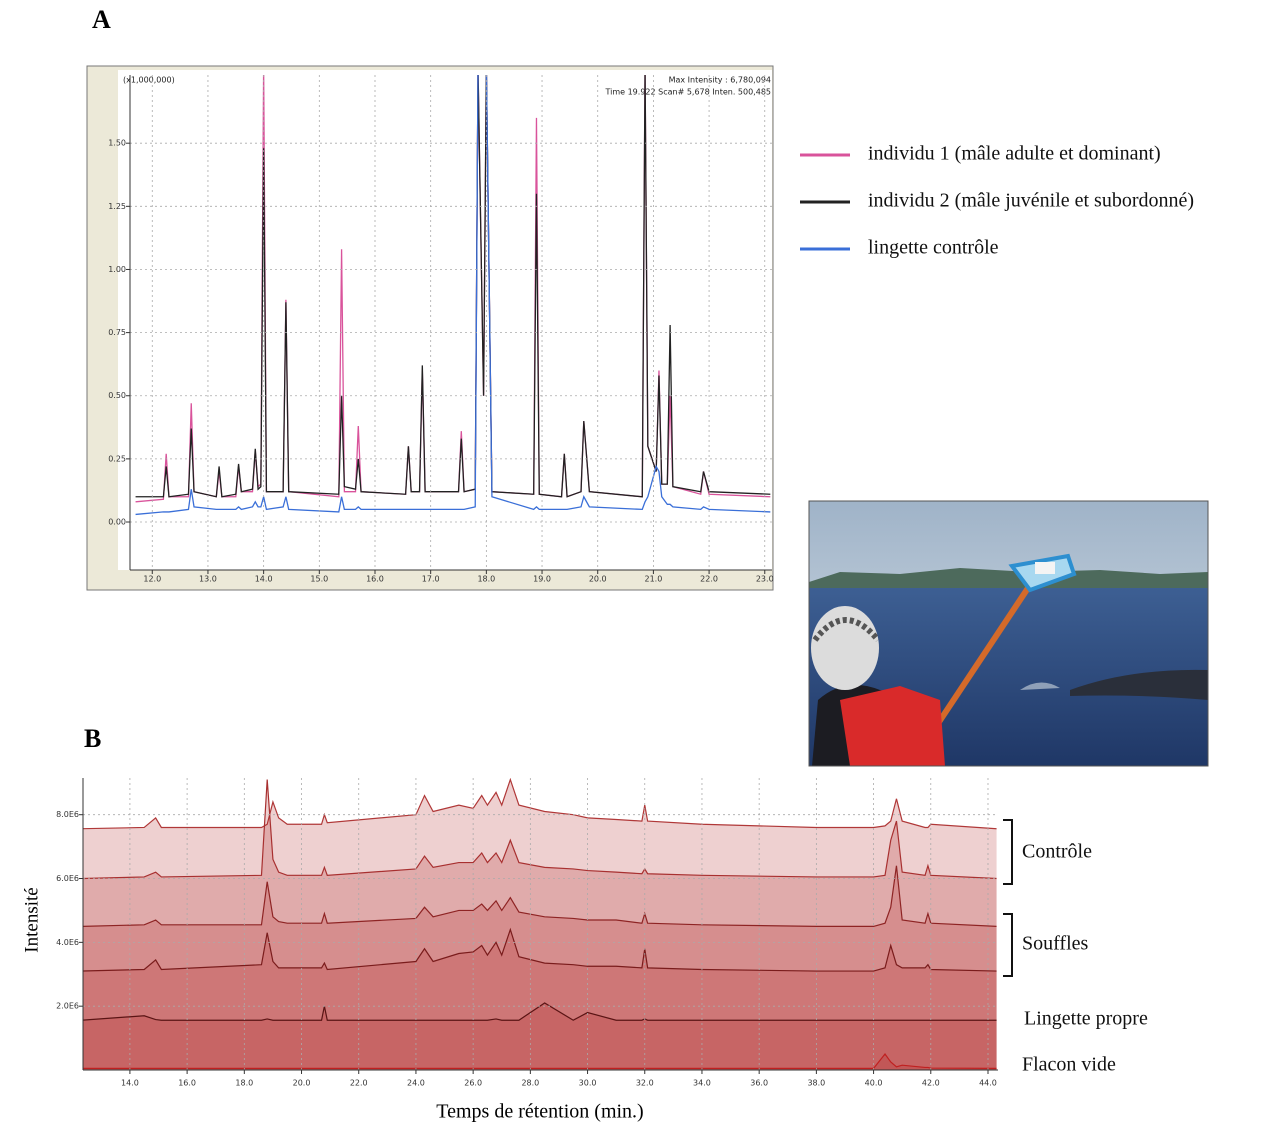  I want to click on panel-label: B, so click(92, 738).